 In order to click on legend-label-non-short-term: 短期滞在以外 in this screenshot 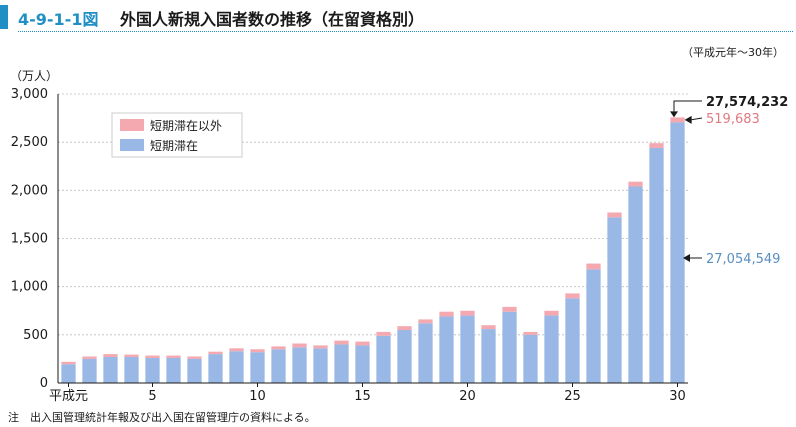, I will do `click(186, 126)`.